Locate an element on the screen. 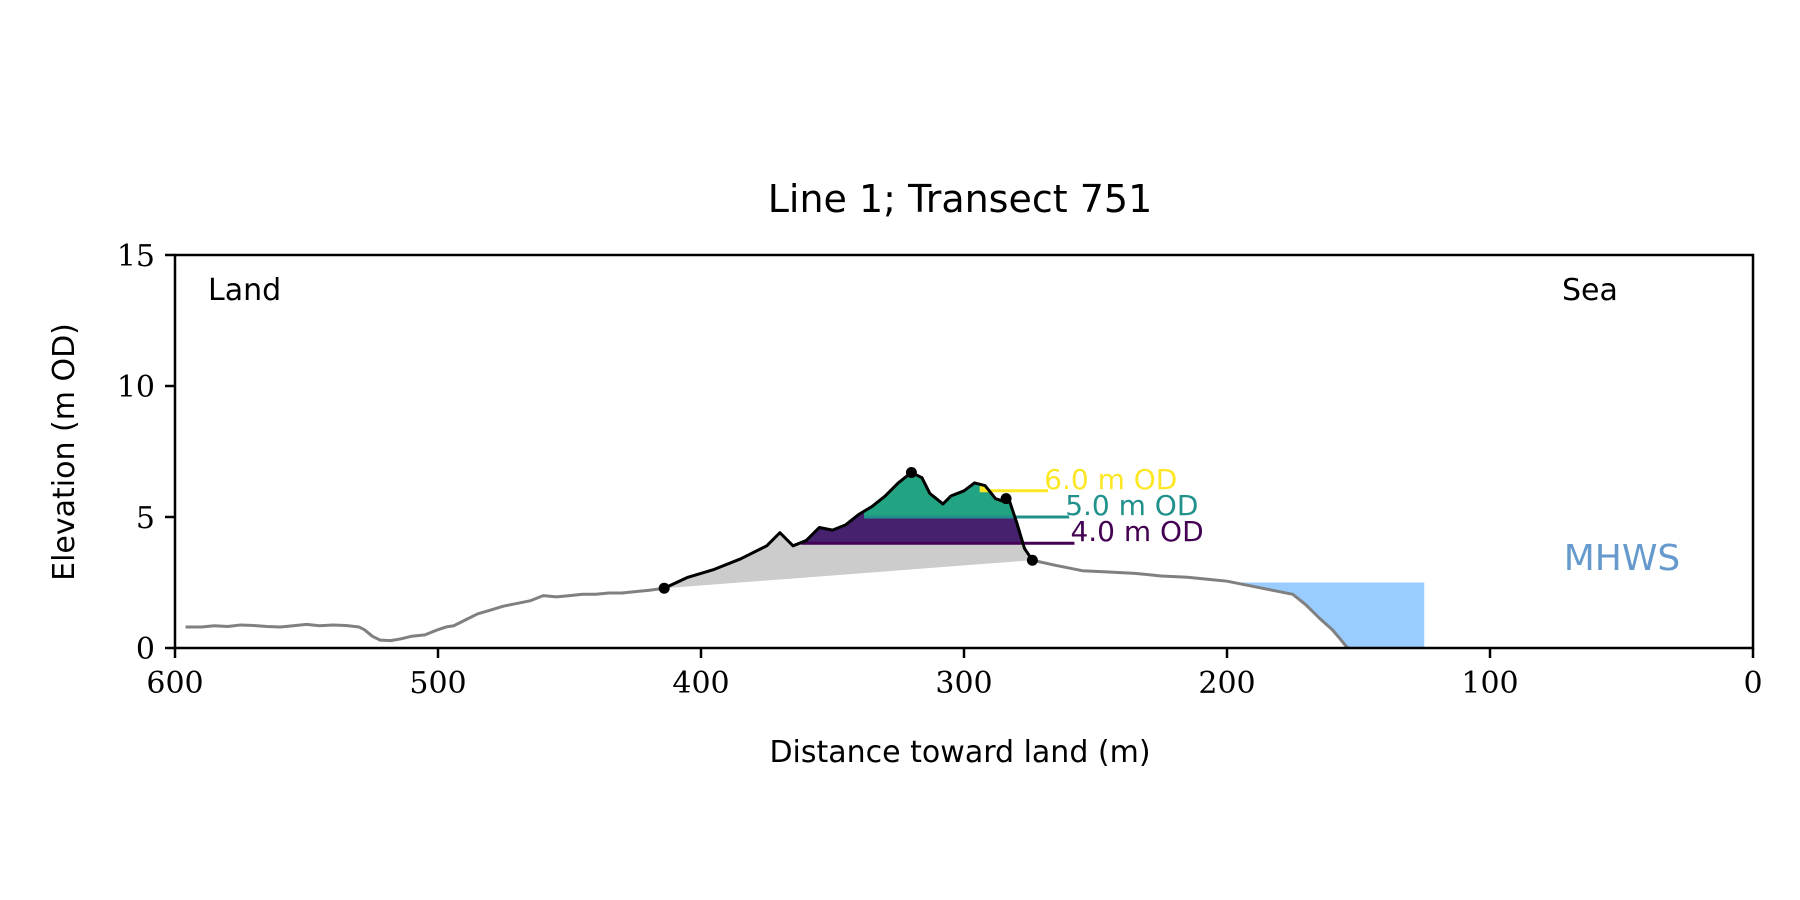 This screenshot has height=900, width=1800. dune-profile-line is located at coordinates (848, 530).